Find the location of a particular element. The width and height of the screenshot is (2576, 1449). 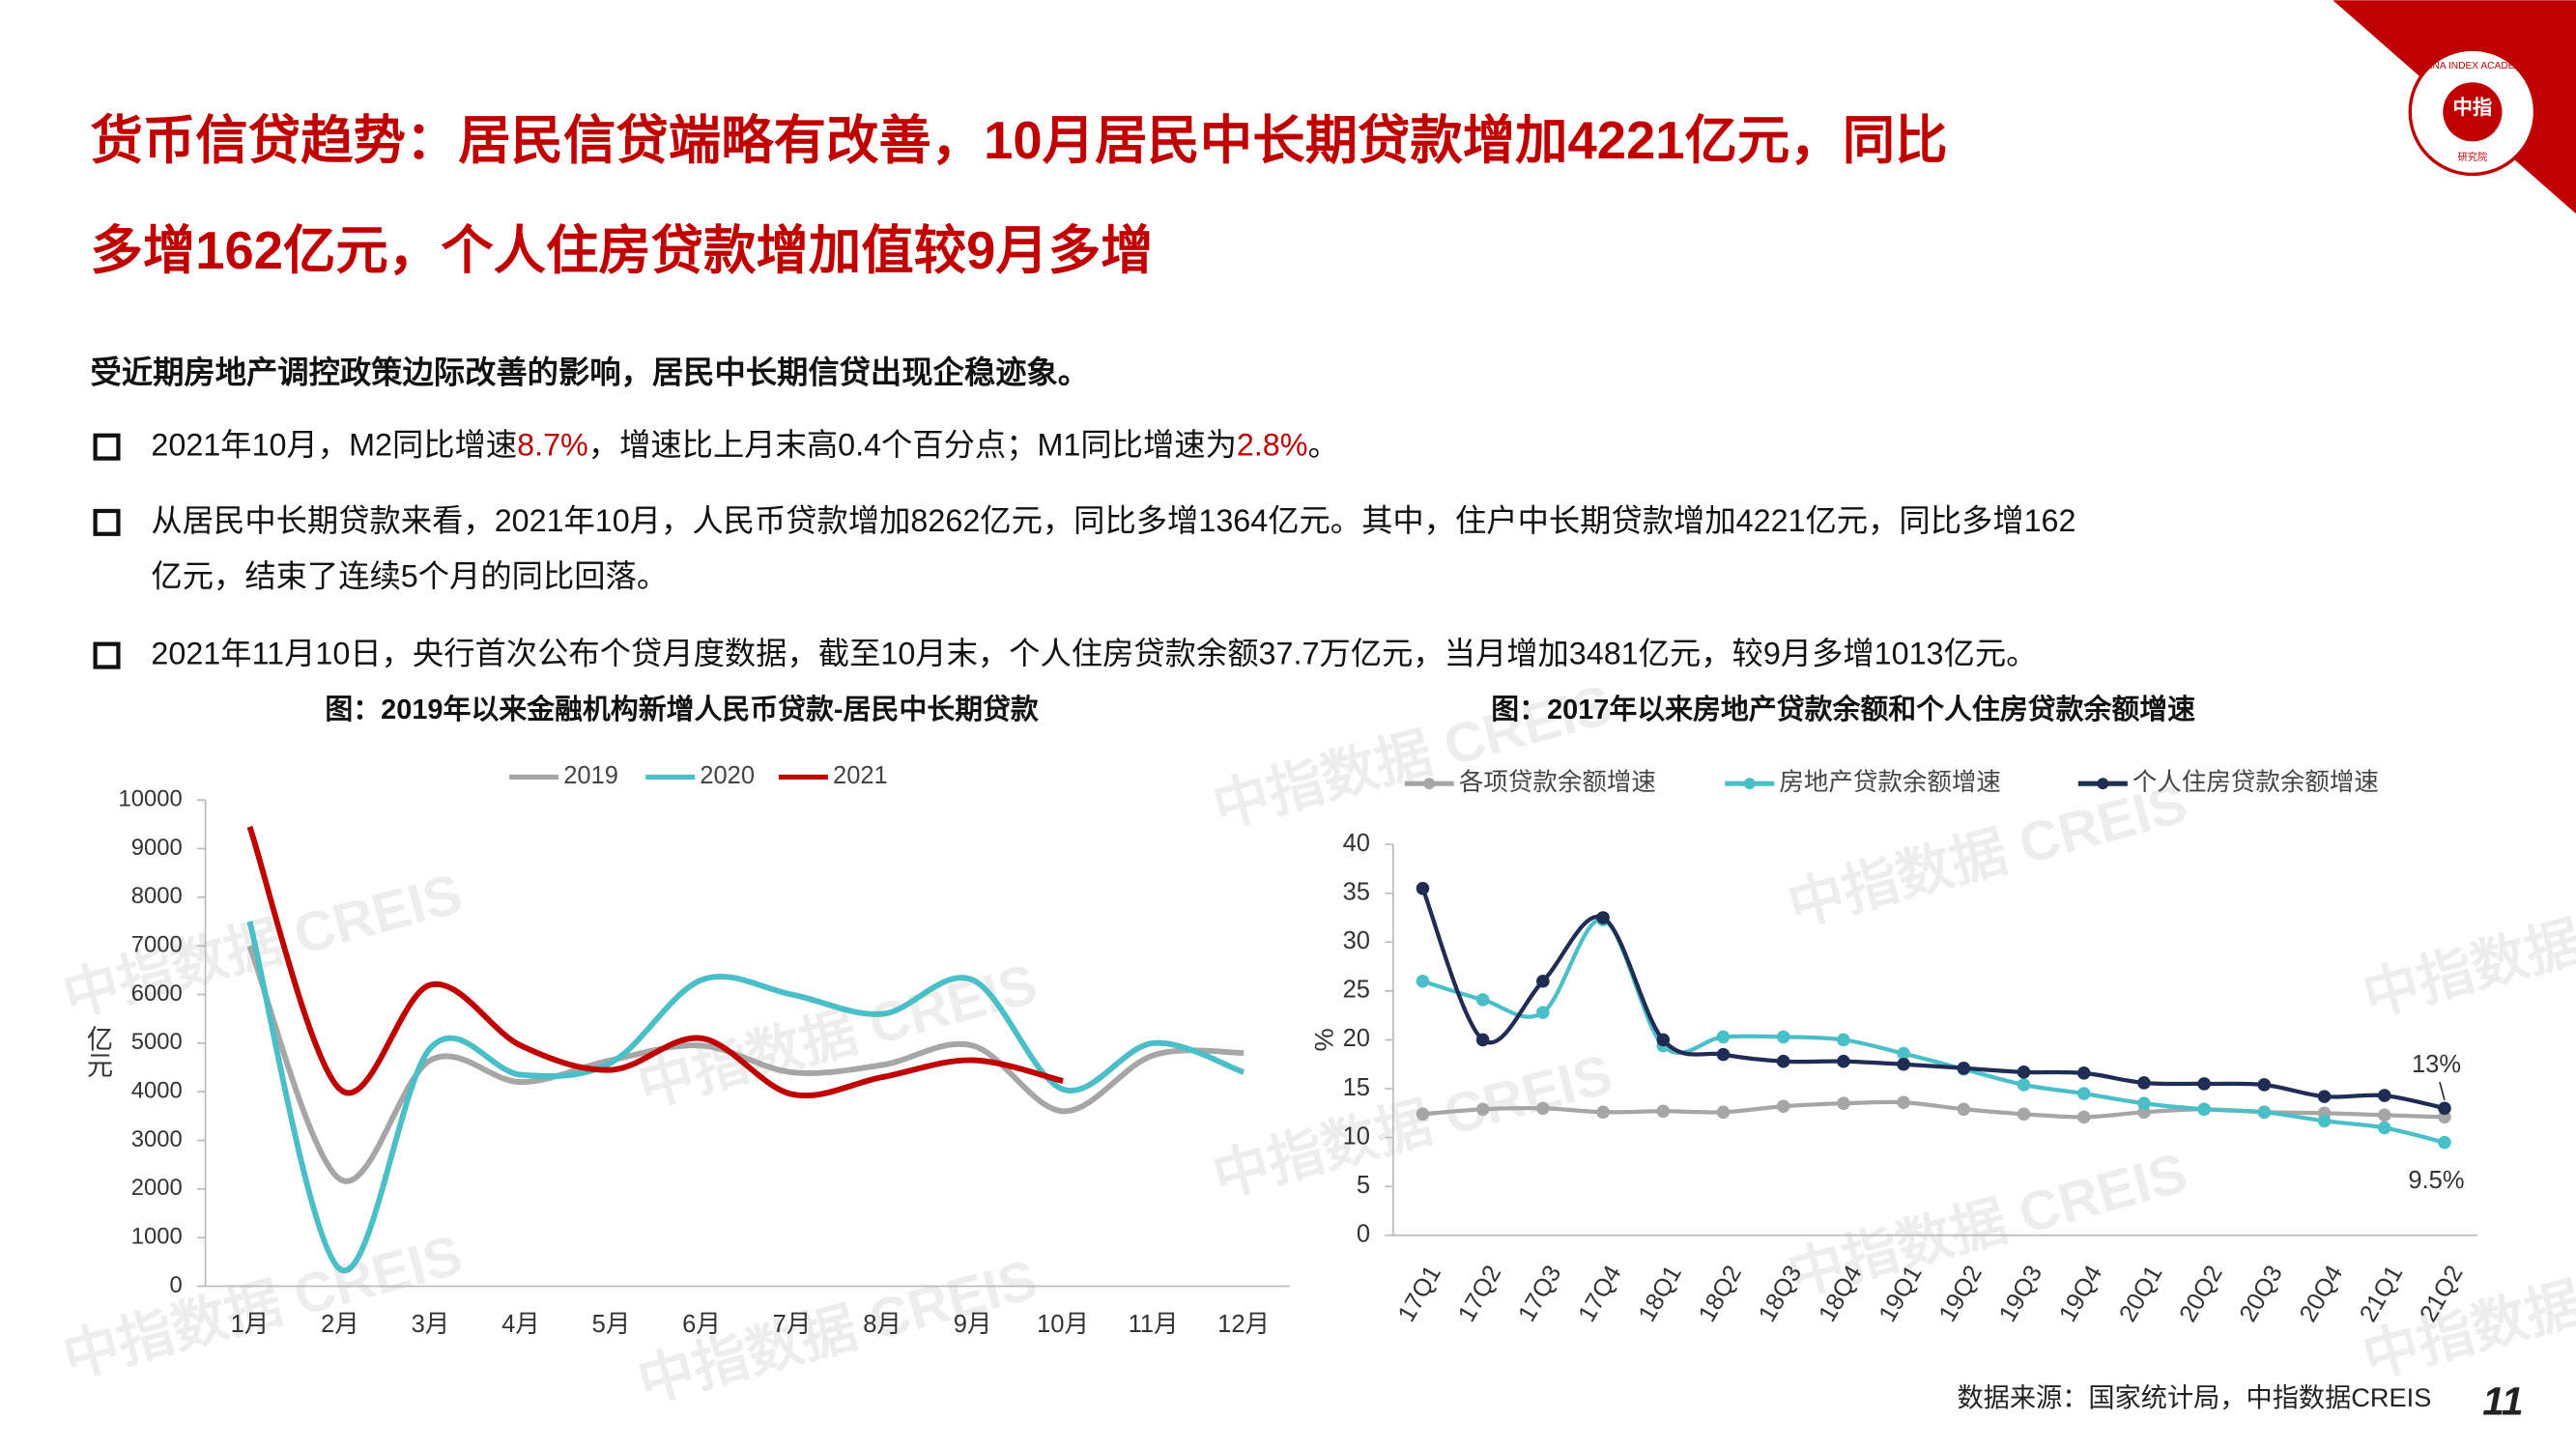

text-run: 8.7% is located at coordinates (553, 444).